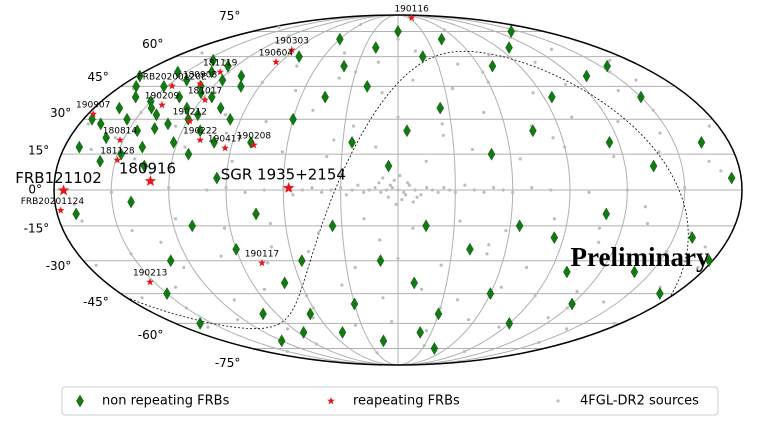 This screenshot has width=763, height=424. Describe the element at coordinates (96, 302) in the screenshot. I see `y-tick-label: -45°` at that location.